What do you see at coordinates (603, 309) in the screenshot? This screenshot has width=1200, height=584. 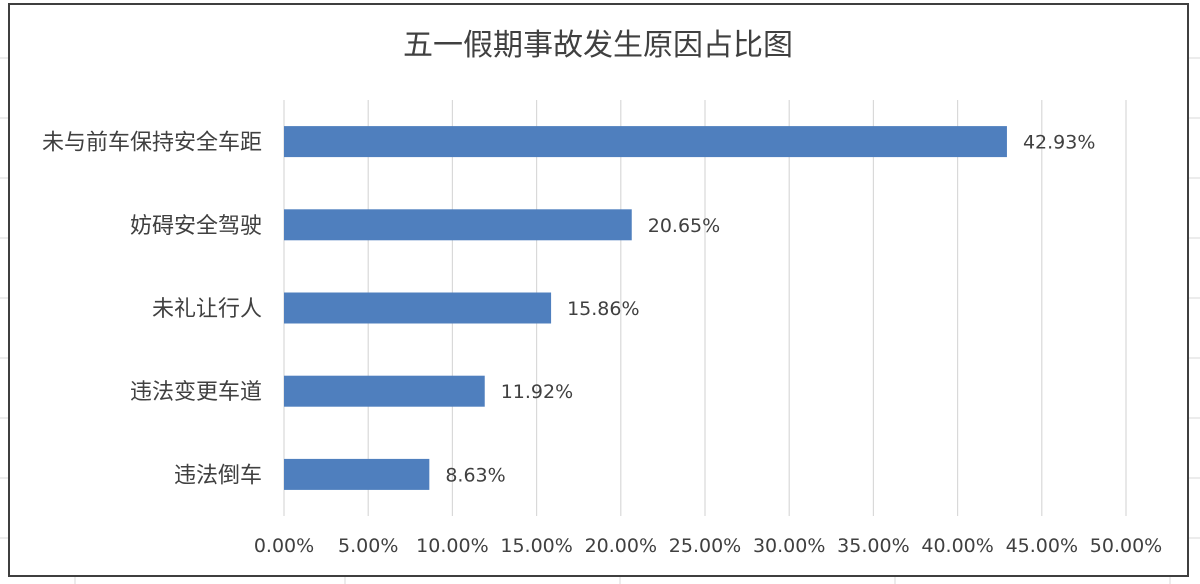 I see `data-label: 15.86%` at bounding box center [603, 309].